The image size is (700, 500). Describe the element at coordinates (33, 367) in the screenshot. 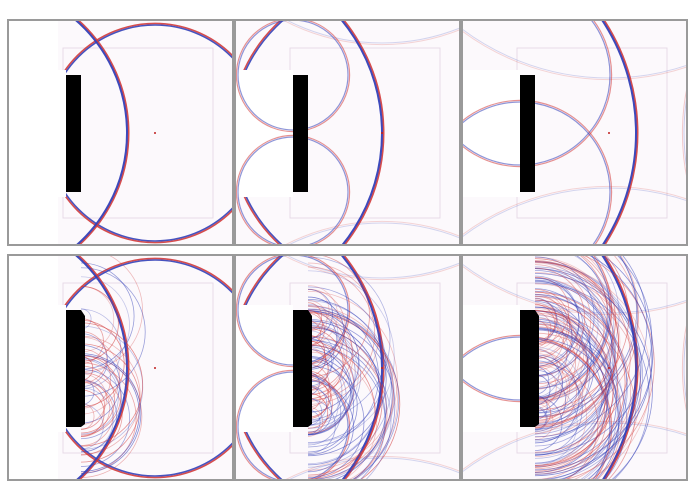

I see `left-blank` at that location.